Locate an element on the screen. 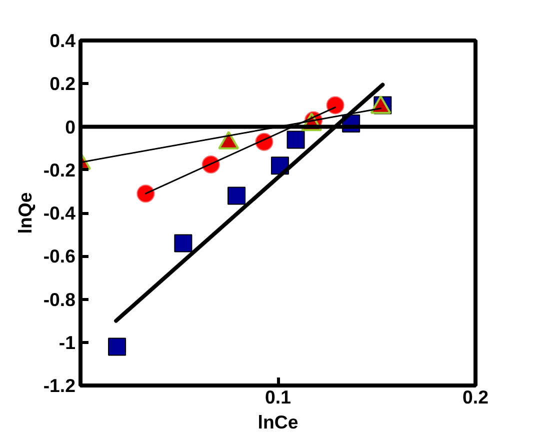 The image size is (533, 447). y-tick-label: -0.8 is located at coordinates (59, 299).